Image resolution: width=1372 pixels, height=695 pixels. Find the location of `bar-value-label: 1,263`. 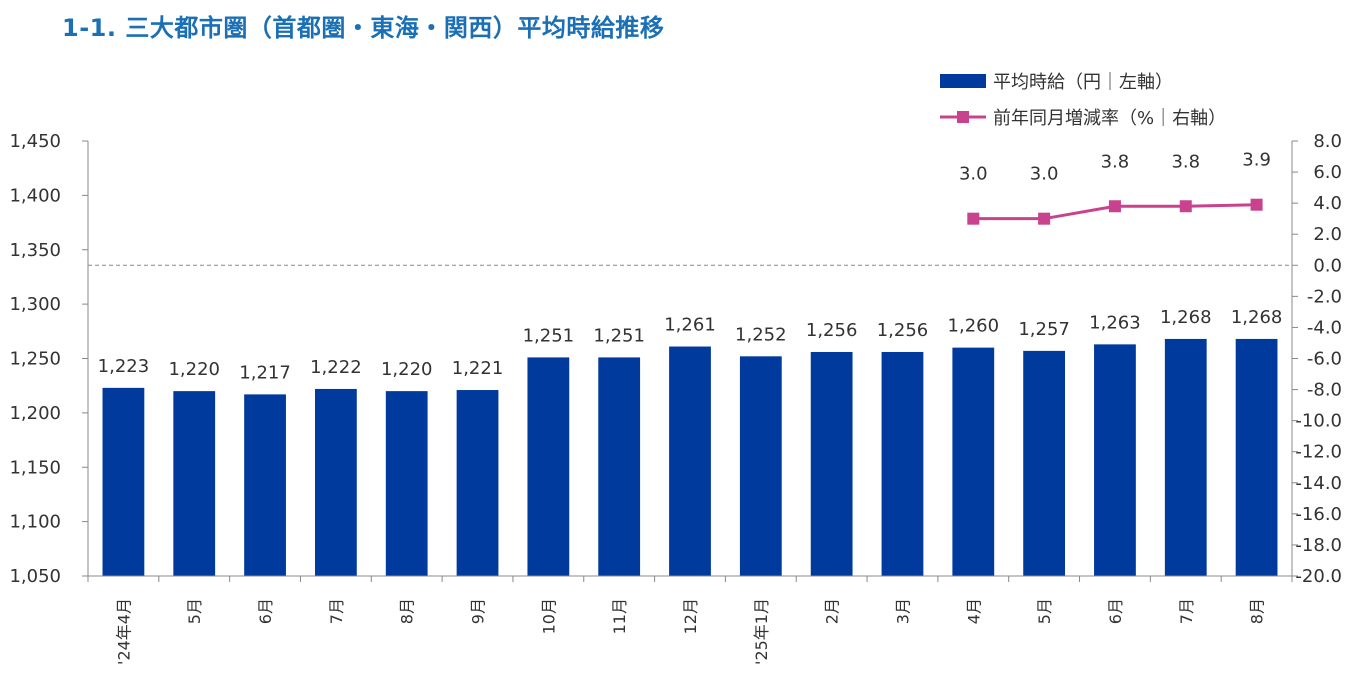

bar-value-label: 1,263 is located at coordinates (1115, 322).